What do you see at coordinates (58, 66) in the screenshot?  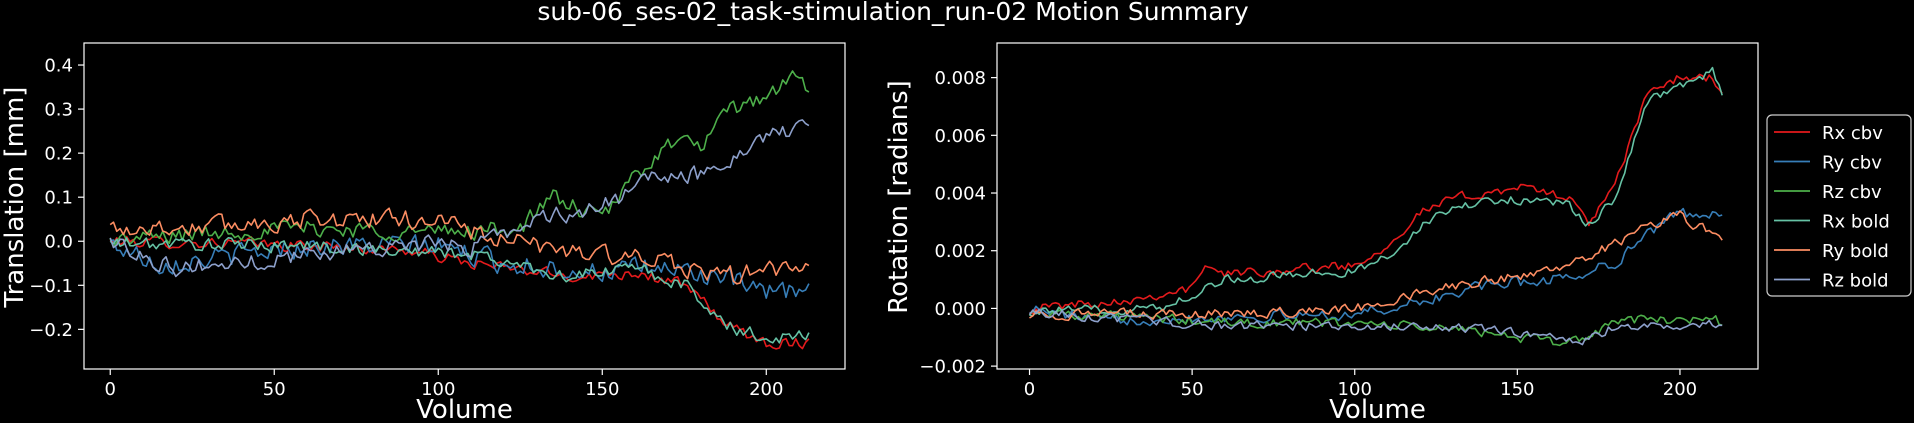 I see `translation-y-tick-label: 0.4` at bounding box center [58, 66].